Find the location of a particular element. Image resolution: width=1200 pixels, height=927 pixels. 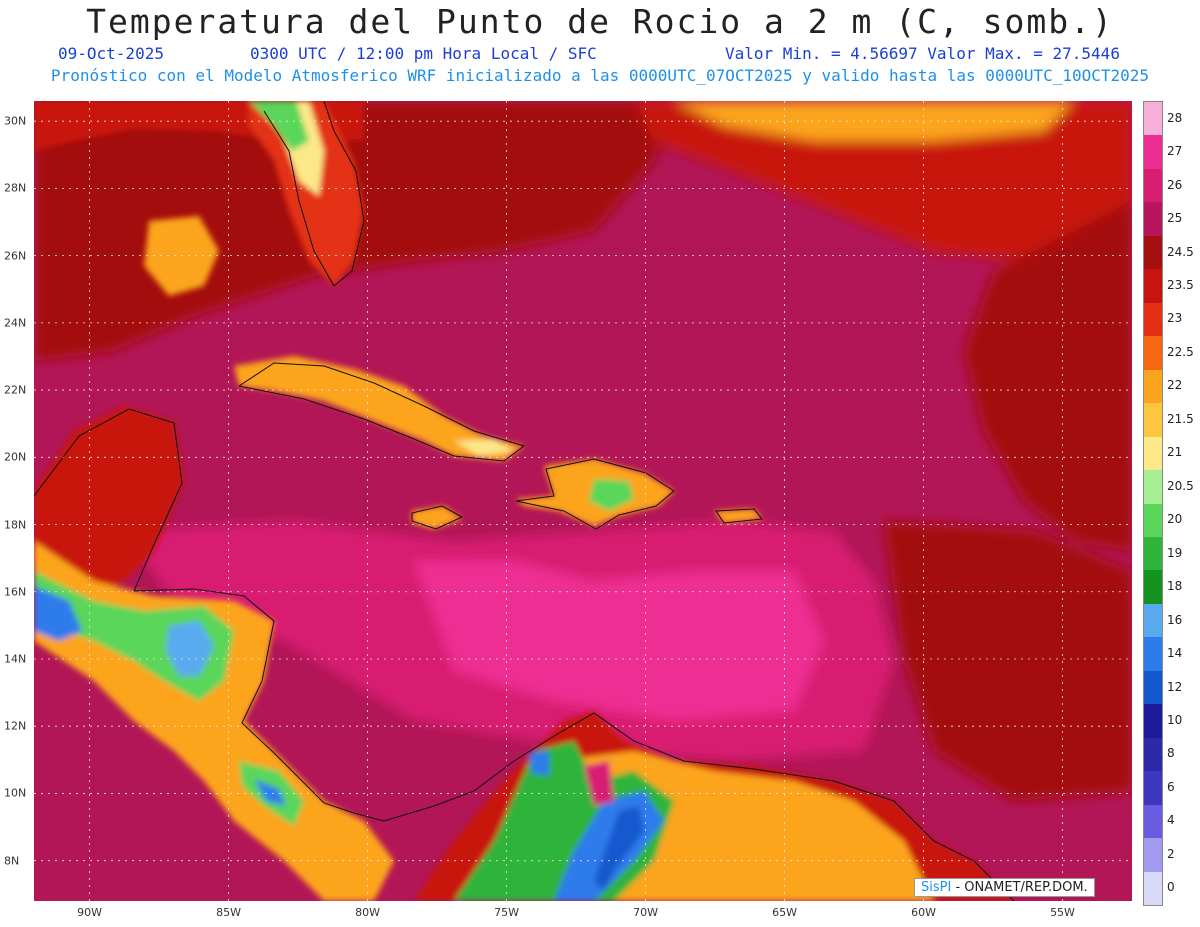

cuba-land is located at coordinates (379, 408).